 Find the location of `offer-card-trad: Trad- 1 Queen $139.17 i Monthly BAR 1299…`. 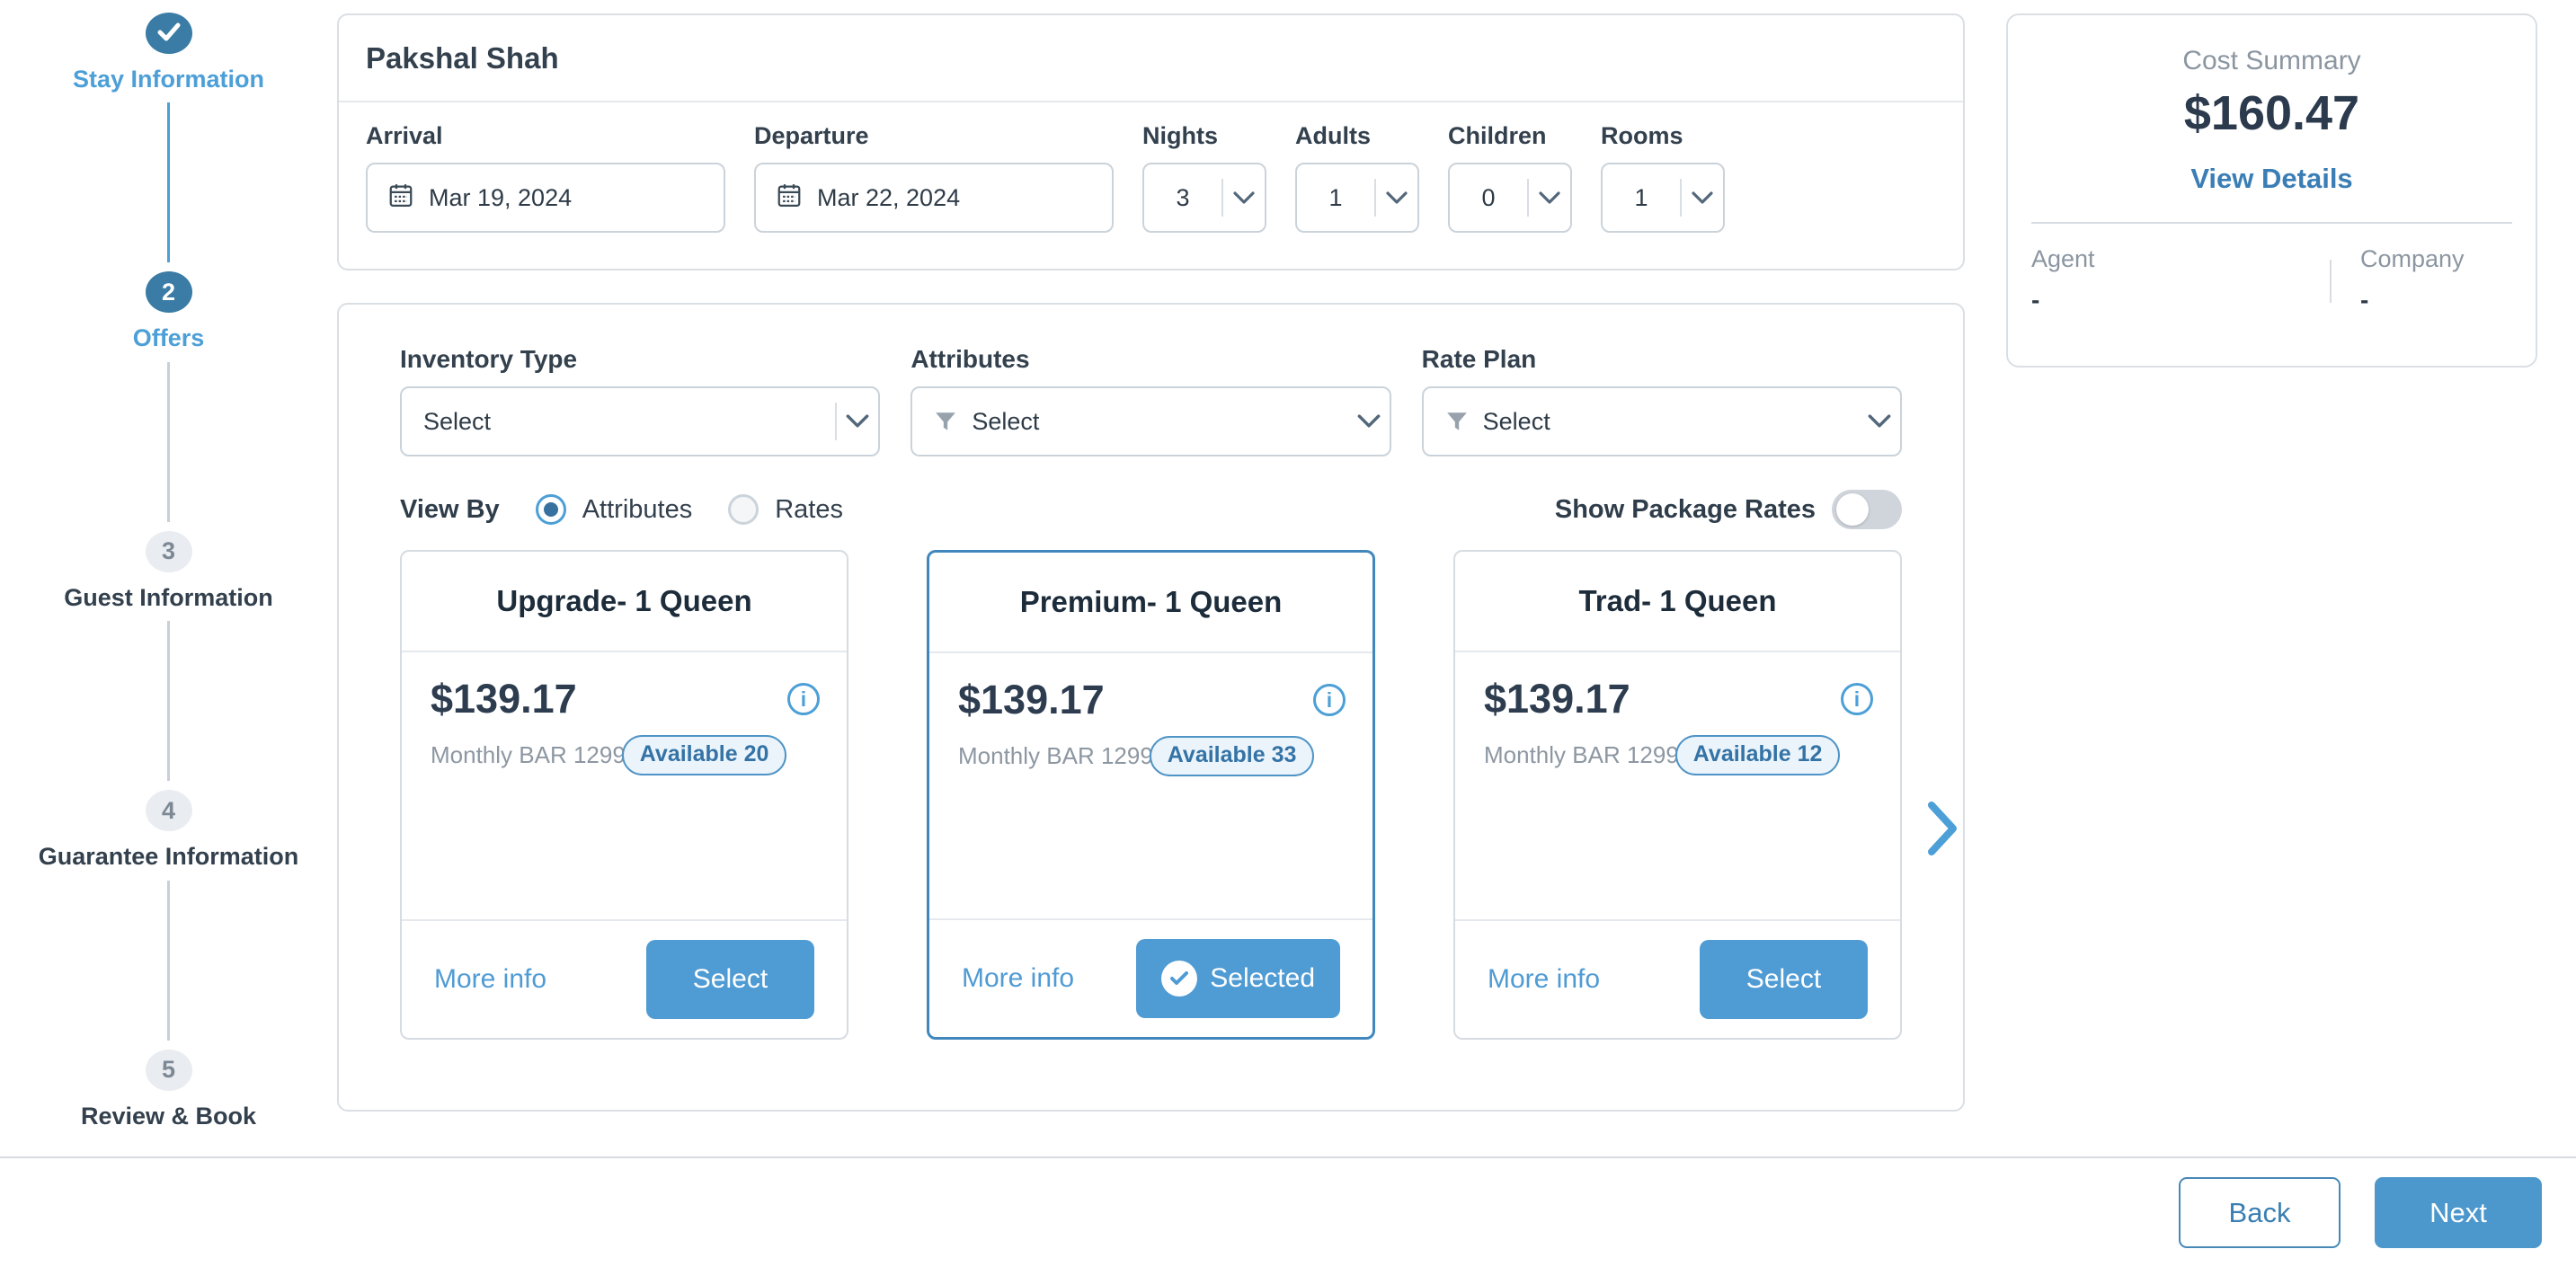

offer-card-trad: Trad- 1 Queen $139.17 i Monthly BAR 1299… is located at coordinates (1677, 795).